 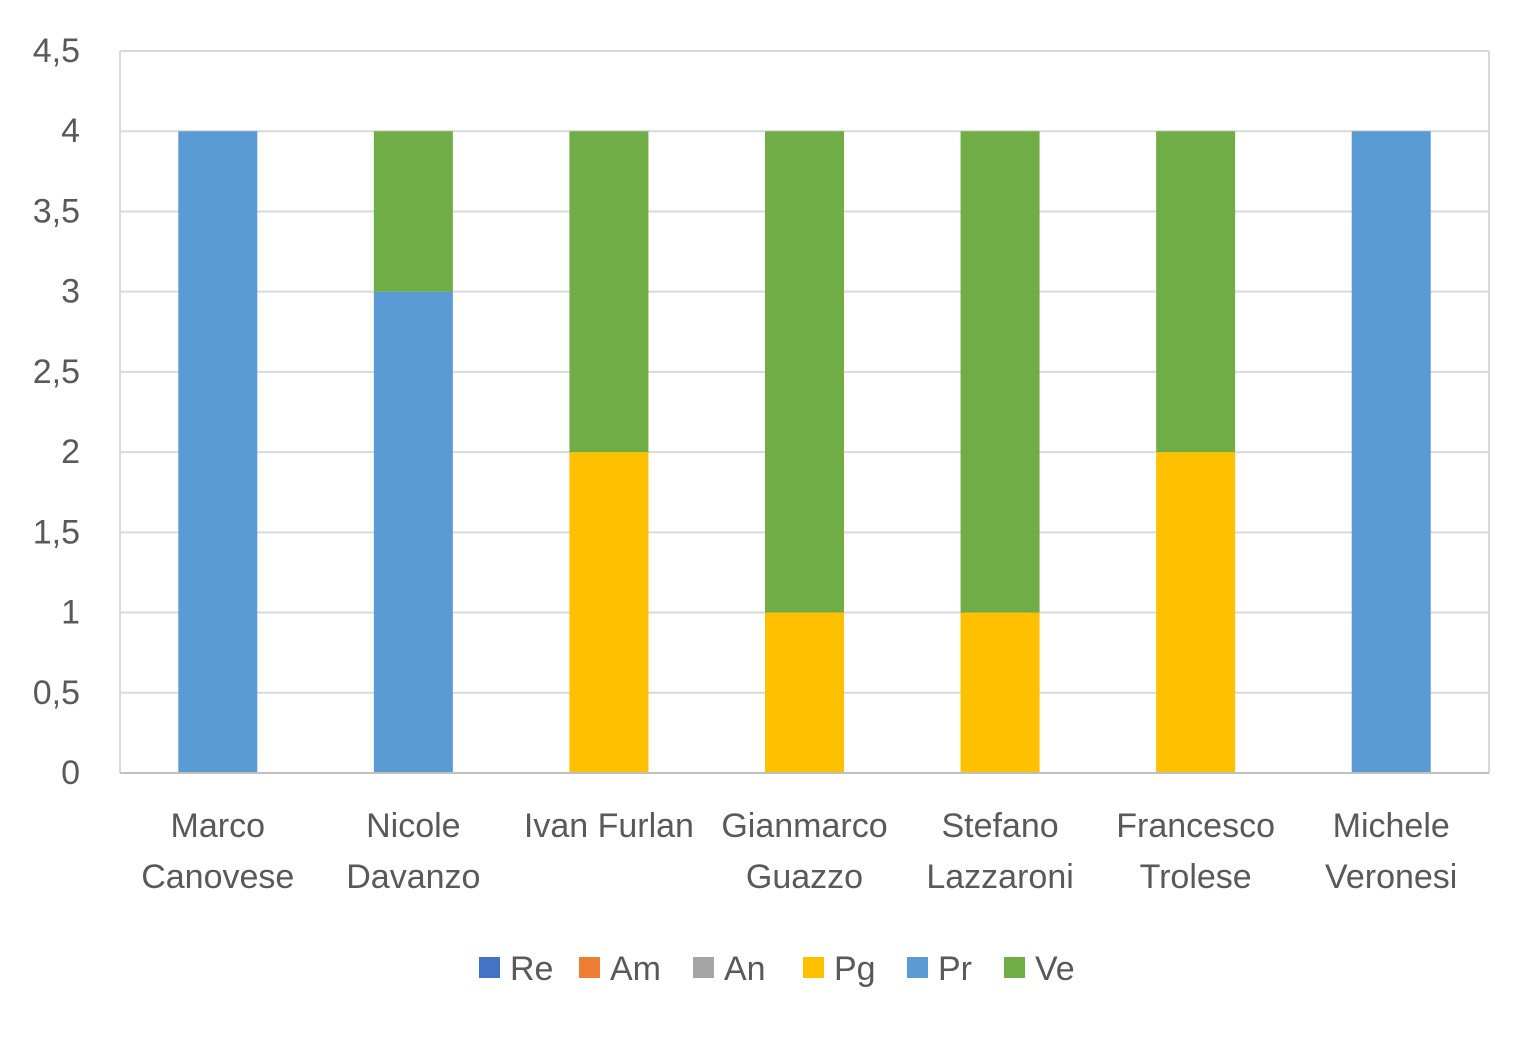 What do you see at coordinates (917, 967) in the screenshot?
I see `legend-swatch-pr` at bounding box center [917, 967].